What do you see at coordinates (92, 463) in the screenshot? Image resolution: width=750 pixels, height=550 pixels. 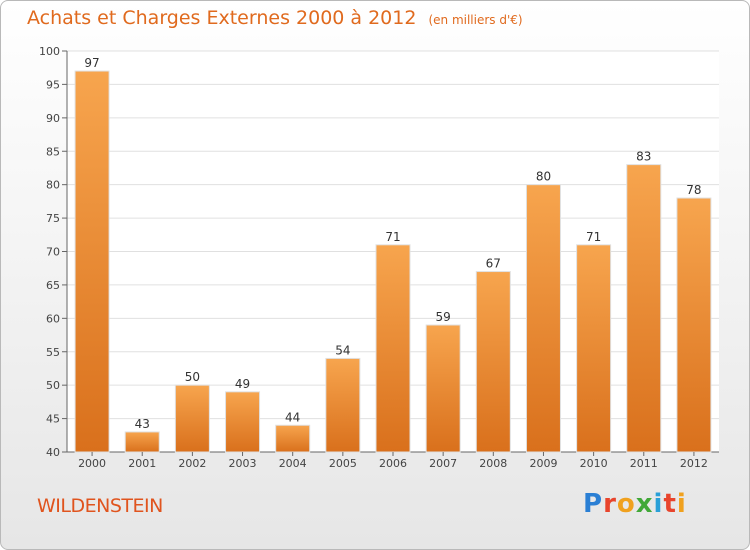 I see `x-tick-label: 2000` at bounding box center [92, 463].